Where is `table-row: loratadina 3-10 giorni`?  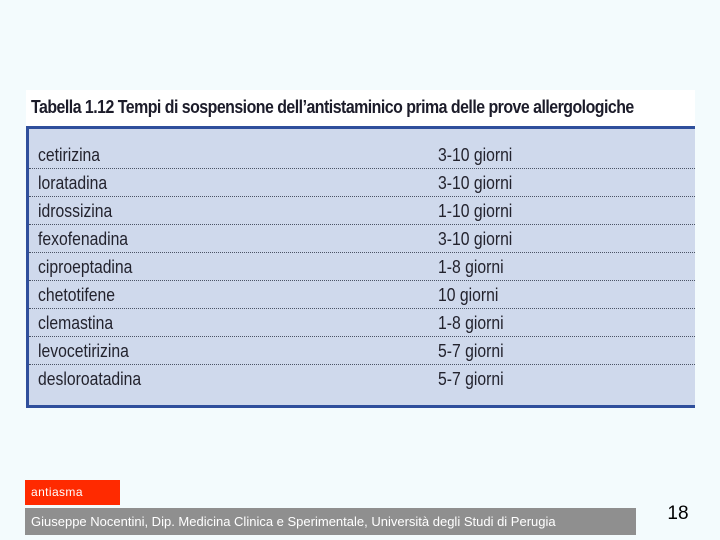
table-row: loratadina 3-10 giorni is located at coordinates (362, 183).